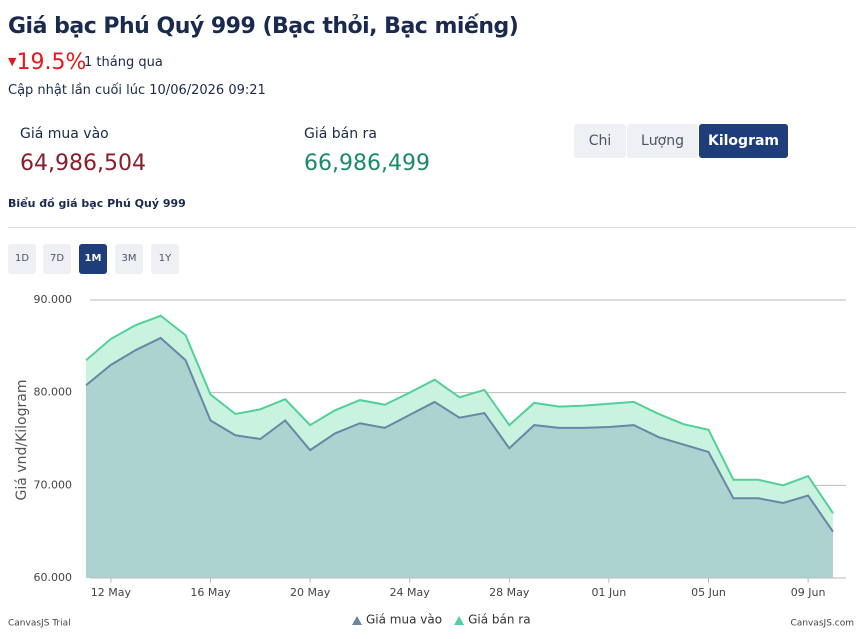  Describe the element at coordinates (39, 624) in the screenshot. I see `trial-note: CanvasJS Trial` at that location.